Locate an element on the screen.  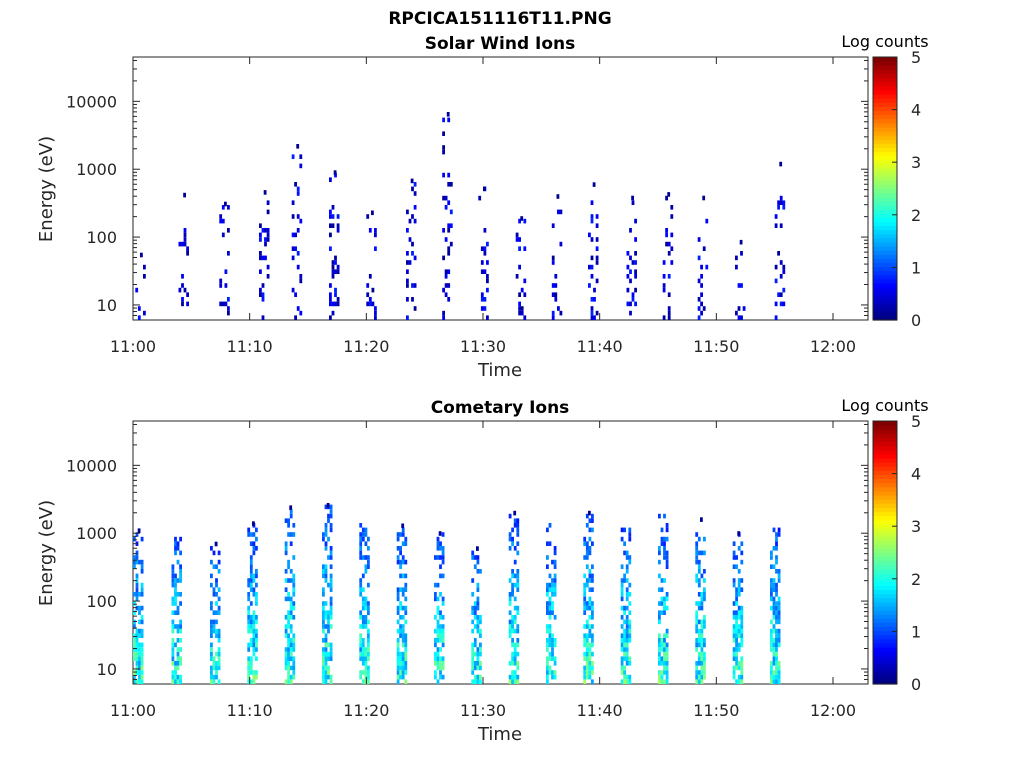
x-tick-label: 12:00 is located at coordinates (833, 346).